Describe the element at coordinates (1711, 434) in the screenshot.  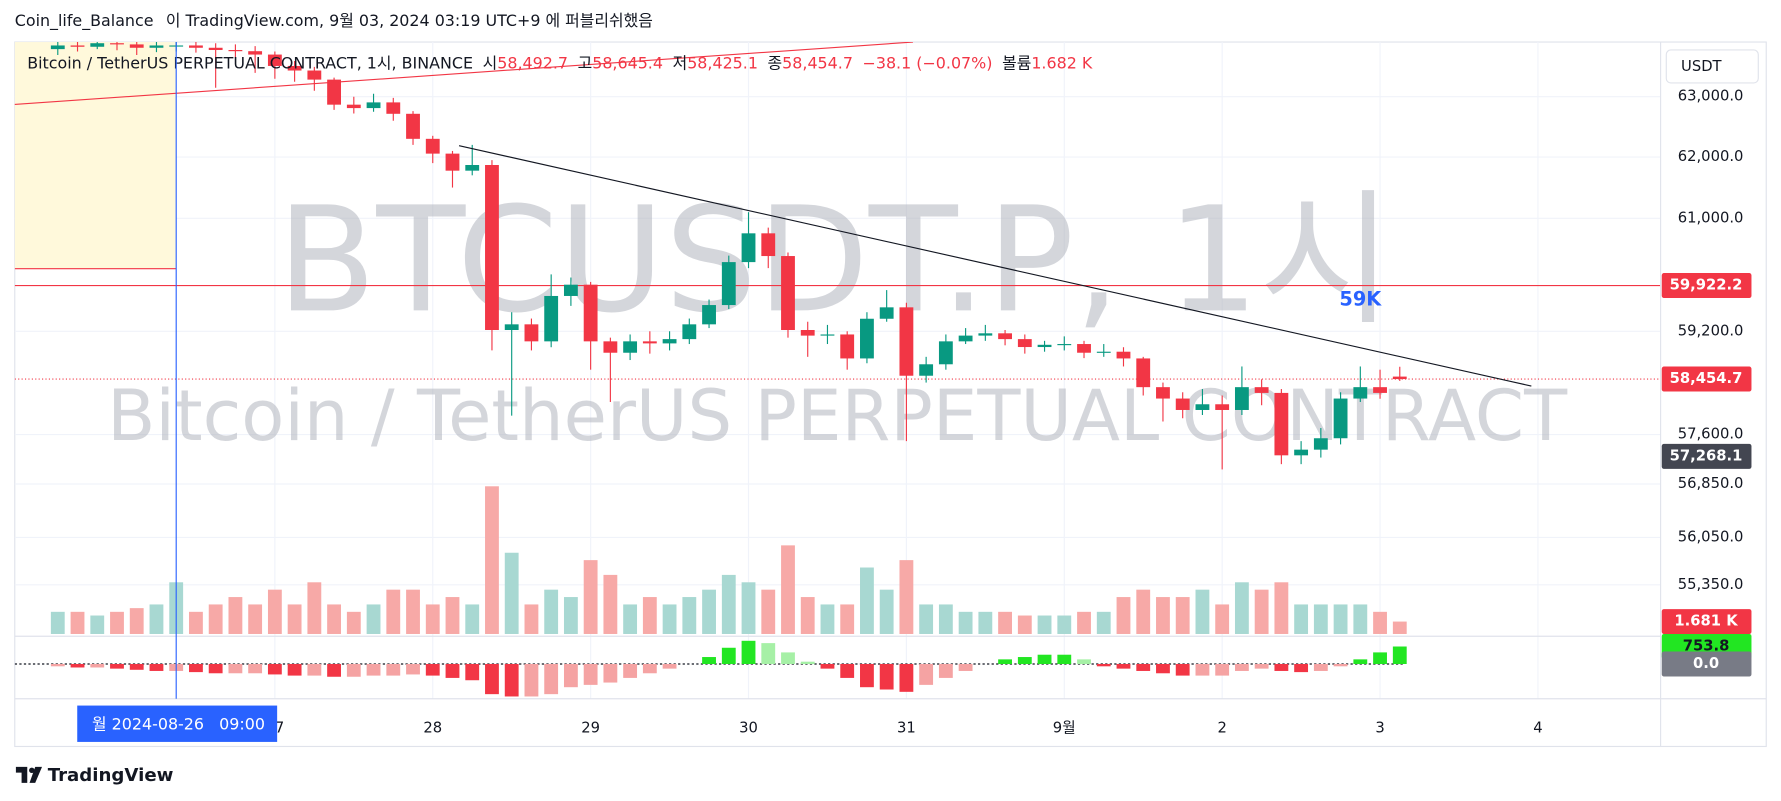
I see `y-tick-label: 57,600.0` at that location.